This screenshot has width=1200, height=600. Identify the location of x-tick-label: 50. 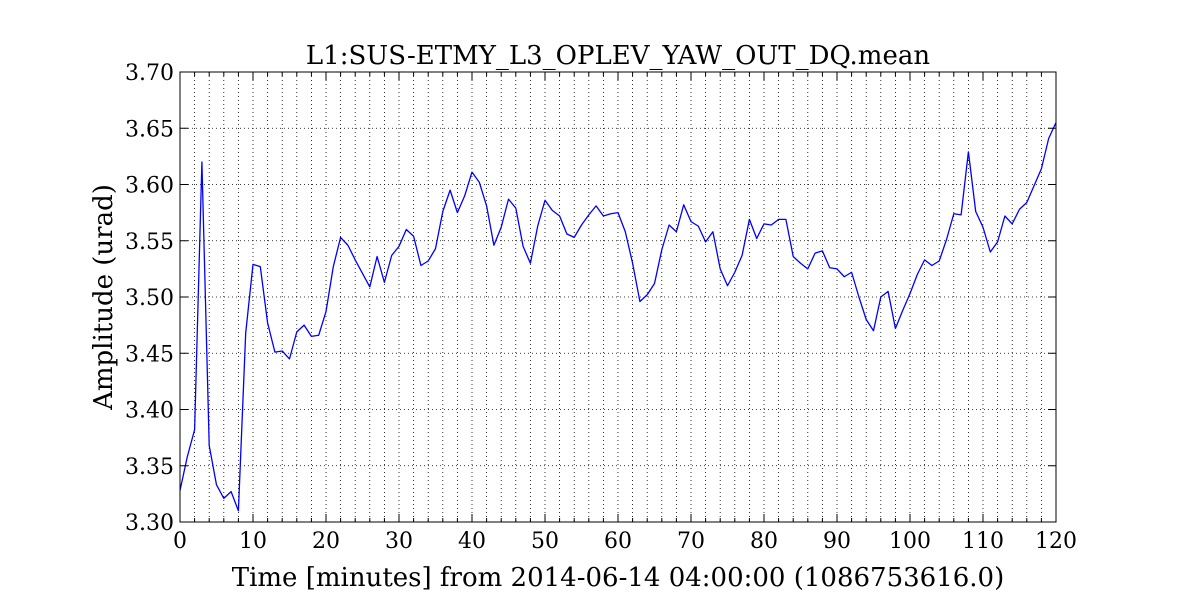
(545, 541).